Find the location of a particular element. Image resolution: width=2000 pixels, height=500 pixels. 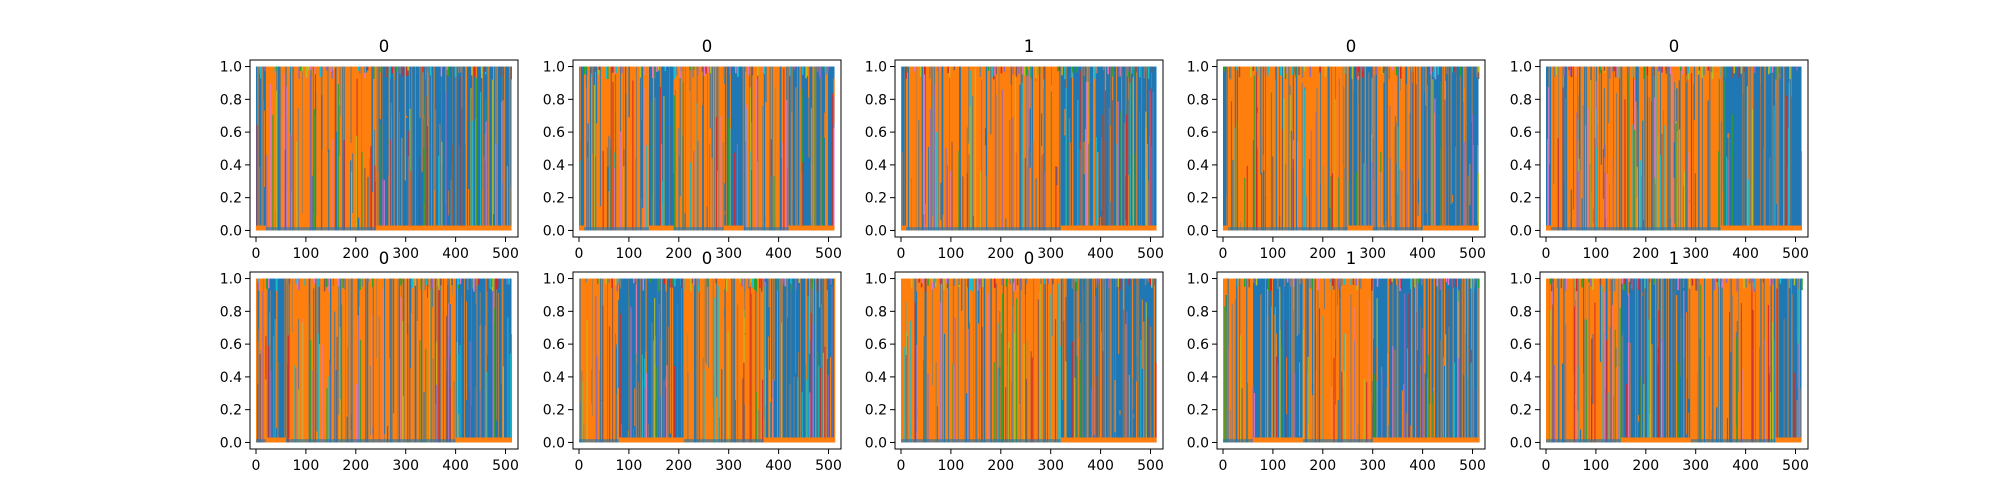

x-tick-label: 300 is located at coordinates (1372, 254).